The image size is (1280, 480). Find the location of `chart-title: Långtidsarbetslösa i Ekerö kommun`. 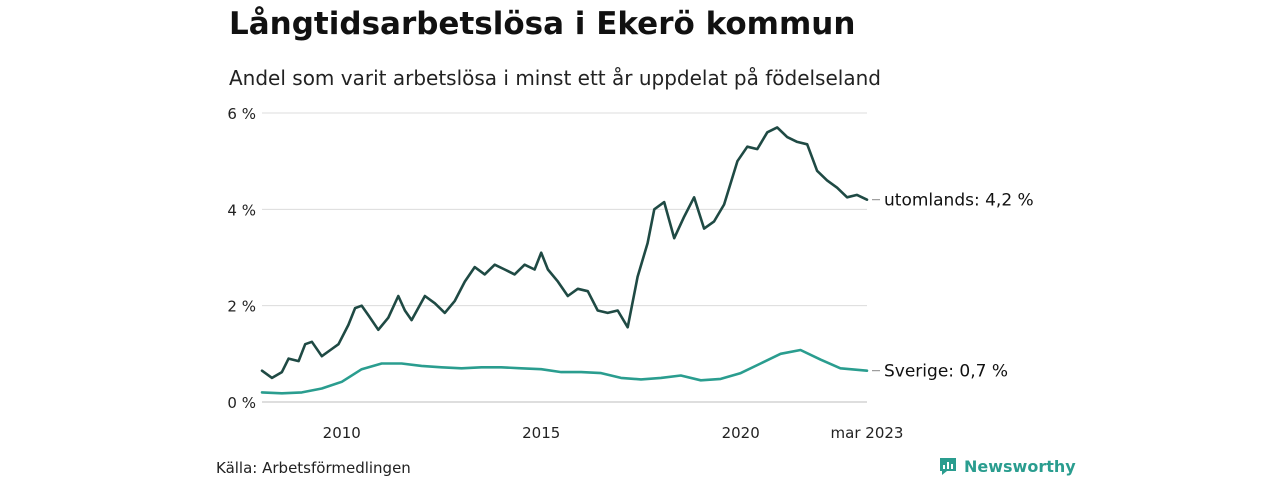

chart-title: Långtidsarbetslösa i Ekerö kommun is located at coordinates (542, 24).